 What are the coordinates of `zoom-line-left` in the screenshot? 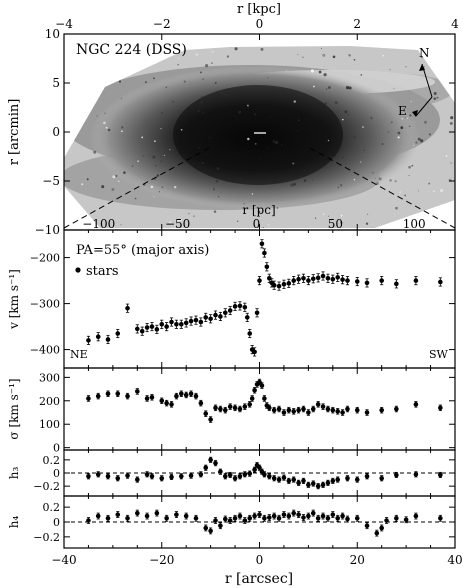 It's located at (136, 188).